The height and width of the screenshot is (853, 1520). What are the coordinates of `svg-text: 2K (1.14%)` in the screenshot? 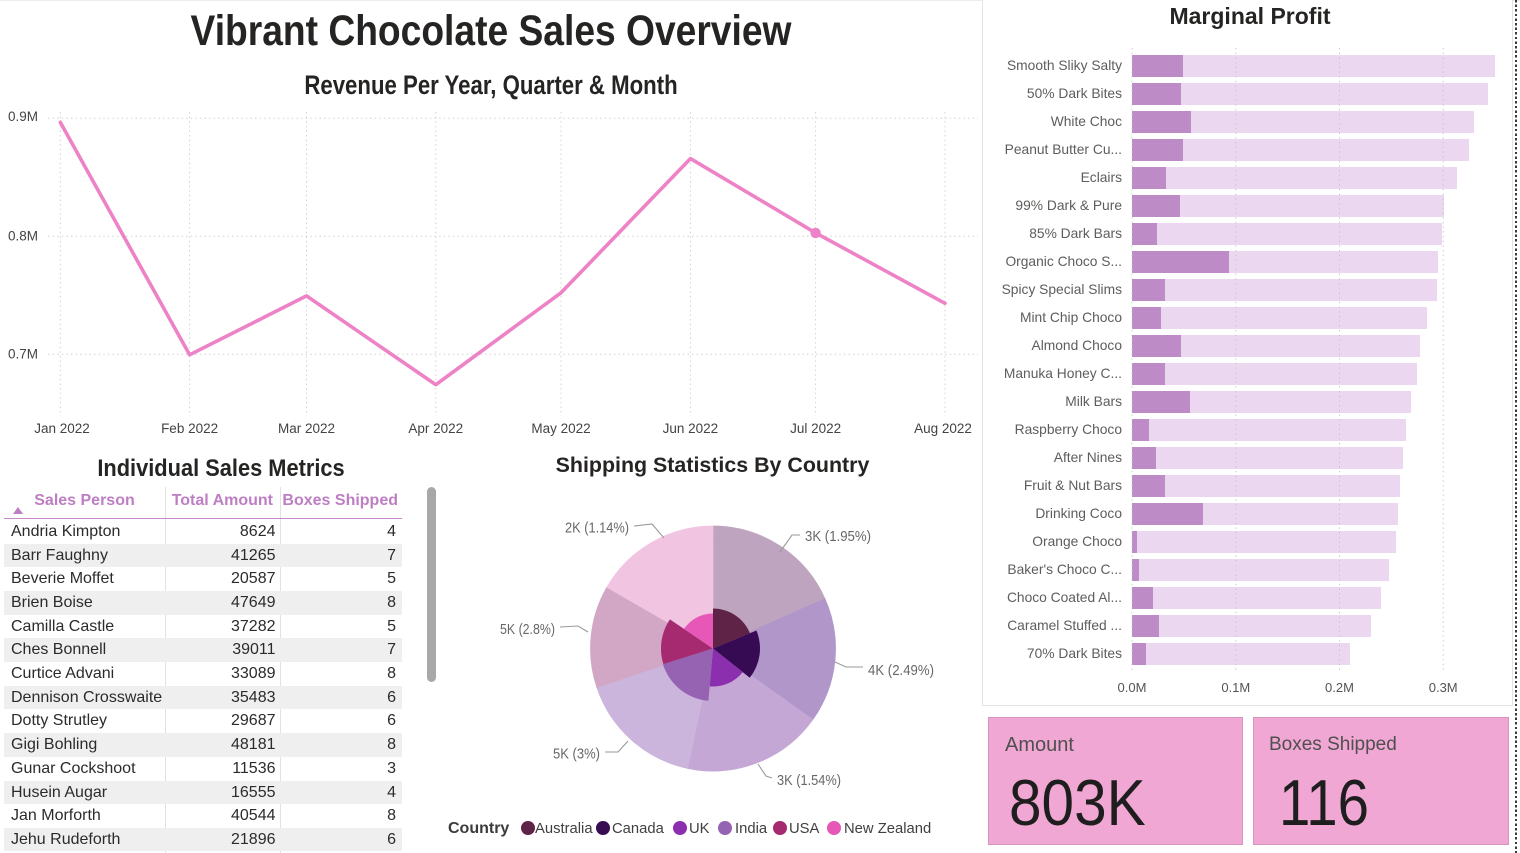 It's located at (597, 528).